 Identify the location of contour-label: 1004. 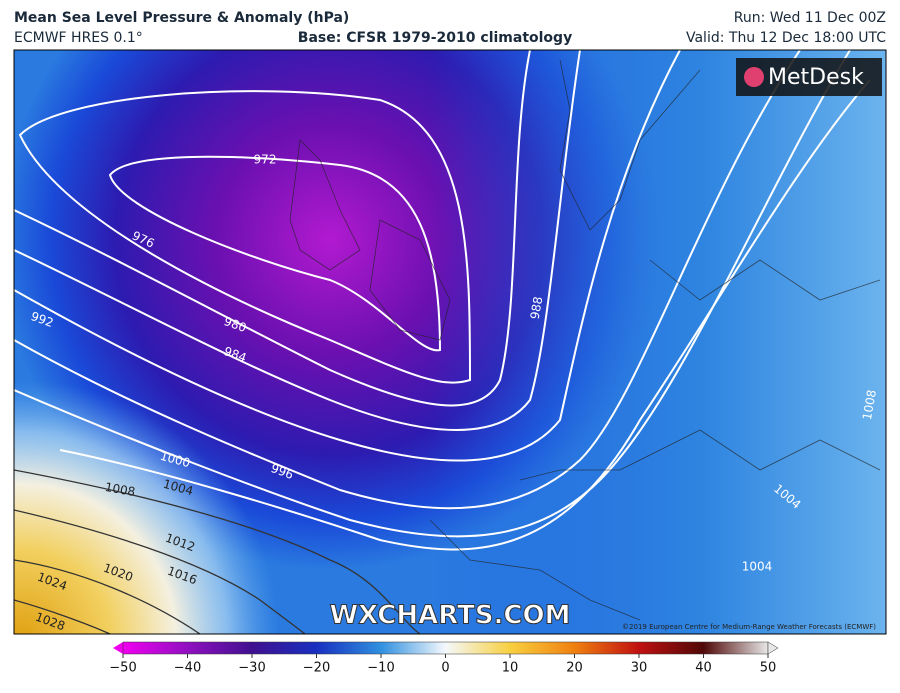
(757, 567).